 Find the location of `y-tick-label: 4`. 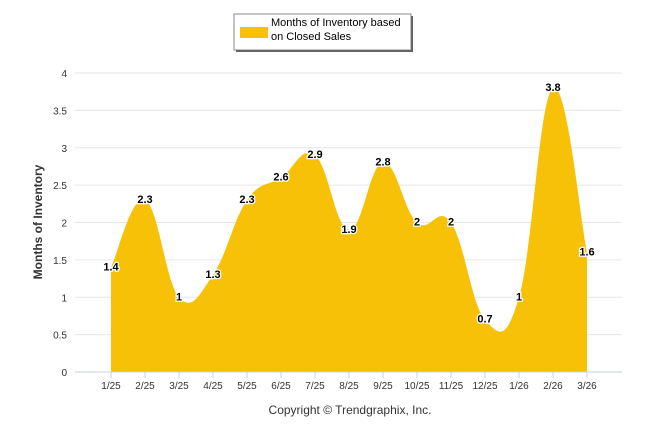

y-tick-label: 4 is located at coordinates (64, 74).